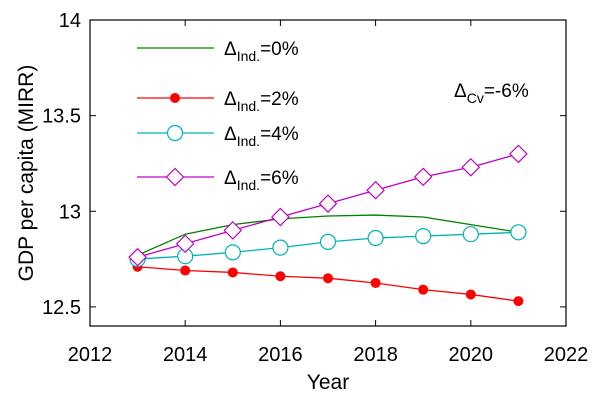 This screenshot has width=593, height=394. What do you see at coordinates (506, 91) in the screenshot?
I see `annotation-rest: =-6%` at bounding box center [506, 91].